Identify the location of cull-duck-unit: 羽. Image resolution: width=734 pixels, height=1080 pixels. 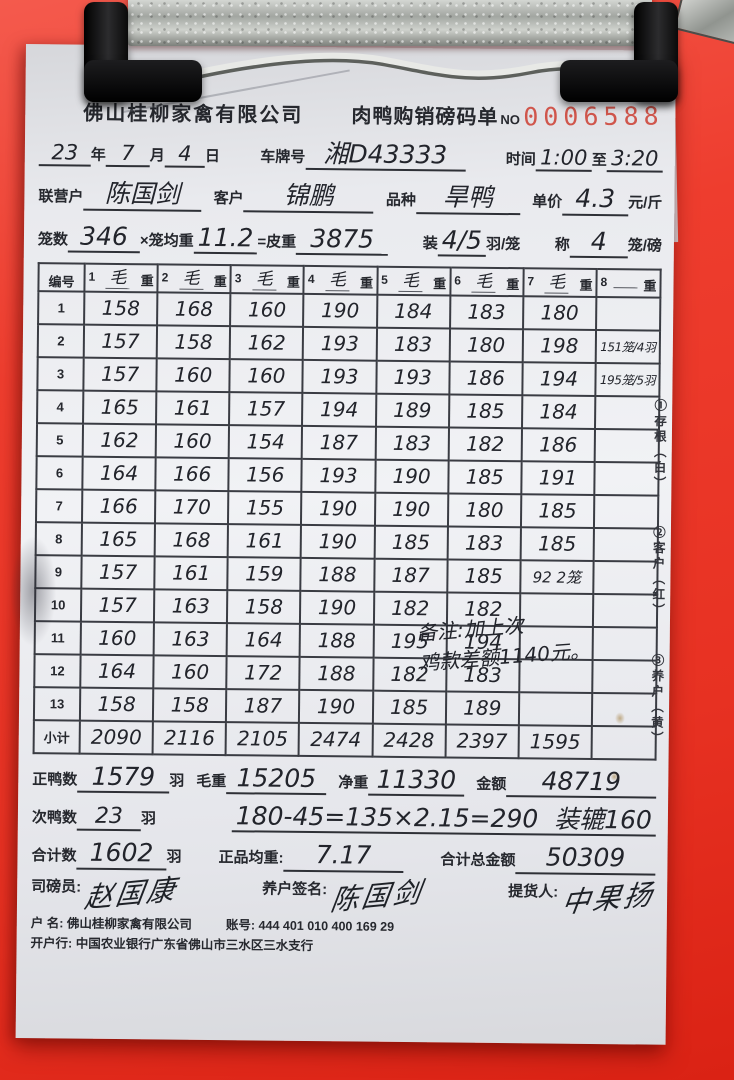
(148, 819).